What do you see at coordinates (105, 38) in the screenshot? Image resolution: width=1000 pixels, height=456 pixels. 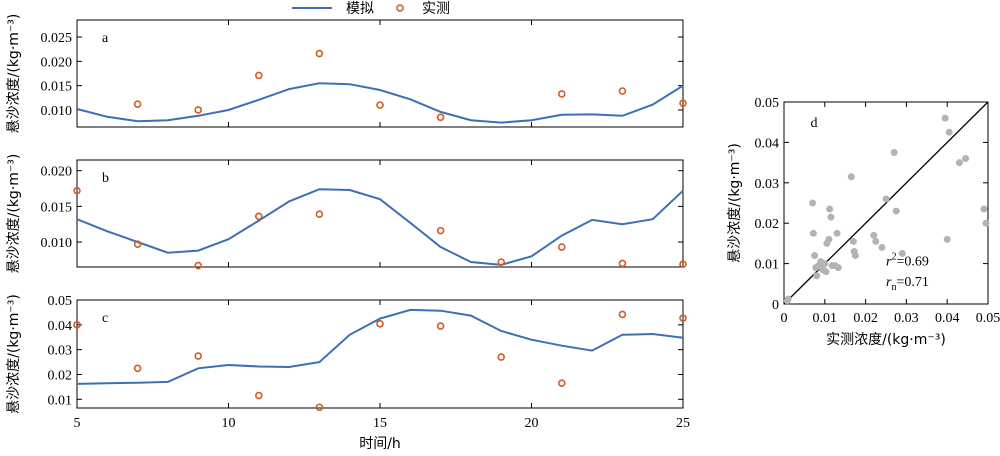 I see `panel-label: a` at bounding box center [105, 38].